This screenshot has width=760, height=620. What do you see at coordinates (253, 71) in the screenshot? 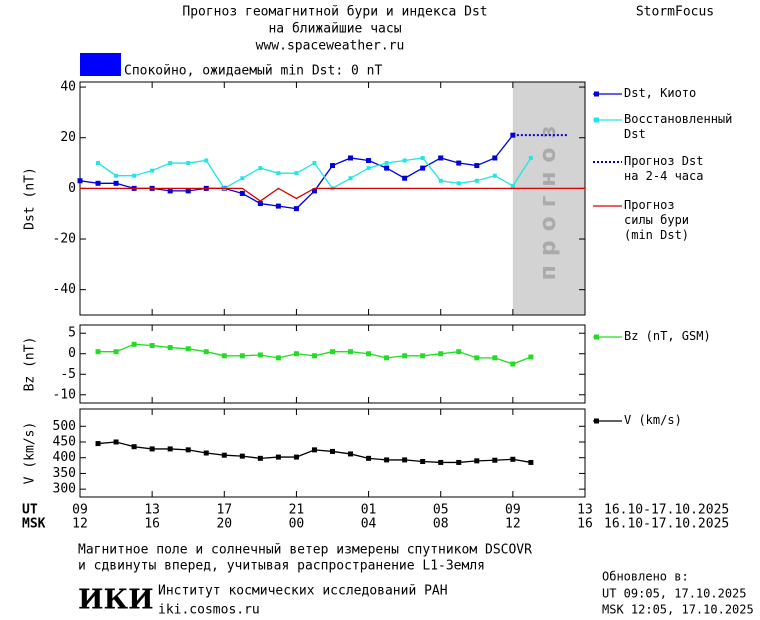
I see `status-text: Спокойно, ожидаемый min Dst: 0 nT` at bounding box center [253, 71].